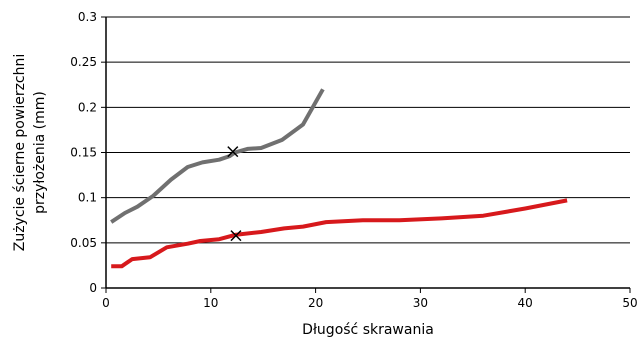 This screenshot has width=641, height=340. Describe the element at coordinates (83, 243) in the screenshot. I see `y-tick-label-1: 0.05` at that location.